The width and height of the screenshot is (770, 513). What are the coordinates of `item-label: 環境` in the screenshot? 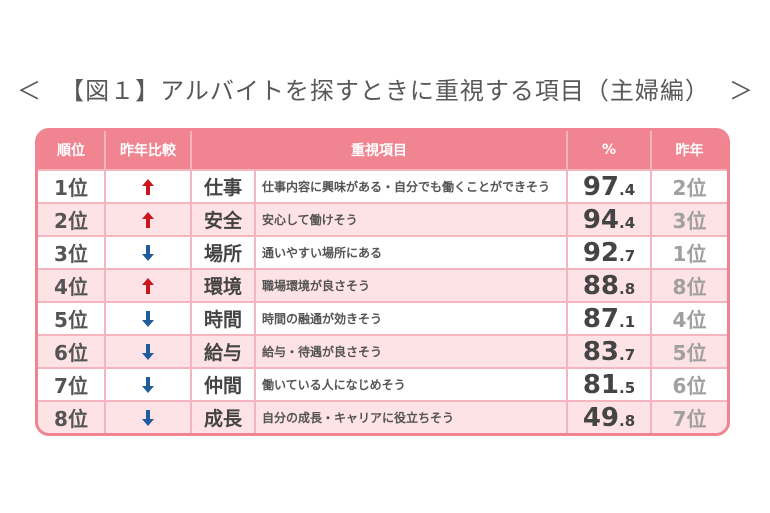 It's located at (222, 287).